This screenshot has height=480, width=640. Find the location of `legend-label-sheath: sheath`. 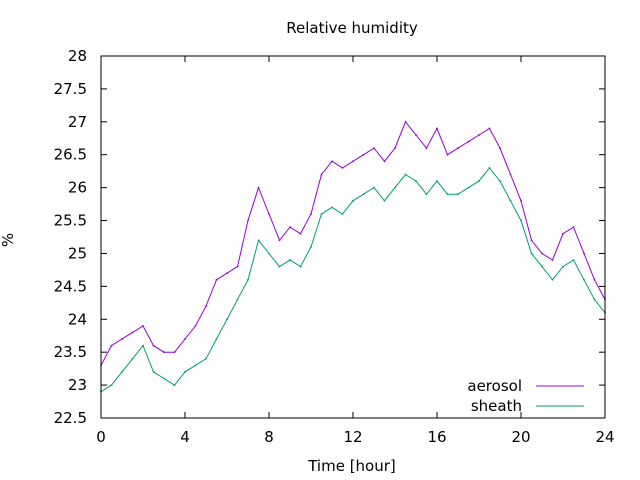

legend-label-sheath: sheath is located at coordinates (496, 406).